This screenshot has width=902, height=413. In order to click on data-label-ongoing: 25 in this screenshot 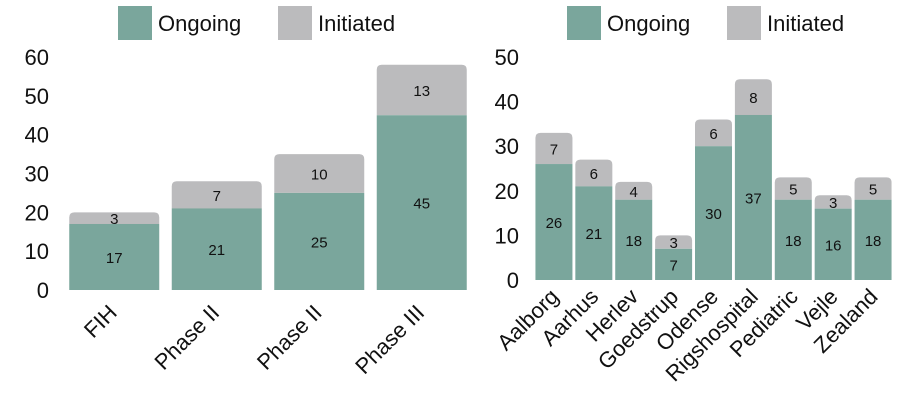, I will do `click(319, 242)`.